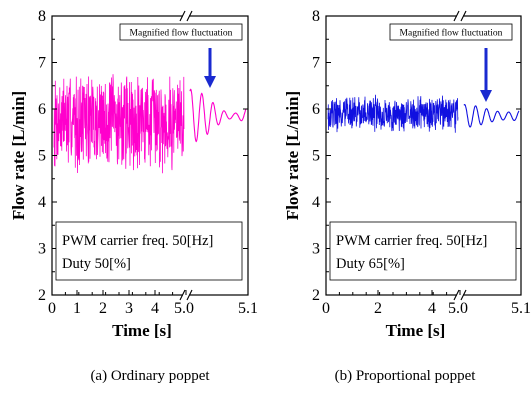 Image resolution: width=531 pixels, height=396 pixels. What do you see at coordinates (370, 264) in the screenshot?
I see `info-line-duty: Duty 65[%]` at bounding box center [370, 264].